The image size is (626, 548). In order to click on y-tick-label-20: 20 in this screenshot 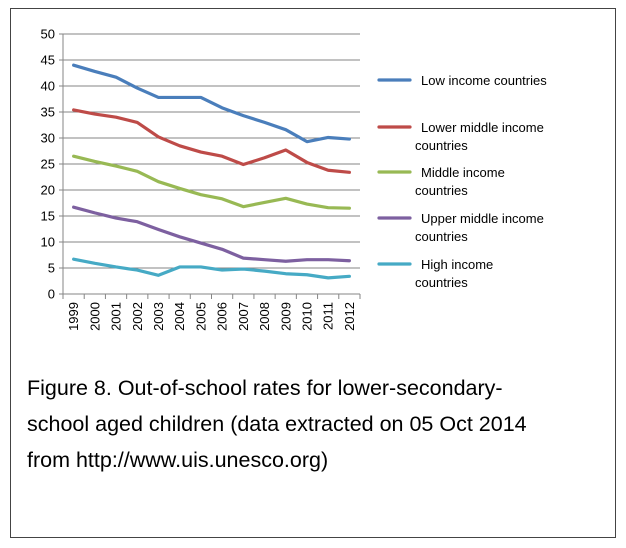, I will do `click(48, 190)`.